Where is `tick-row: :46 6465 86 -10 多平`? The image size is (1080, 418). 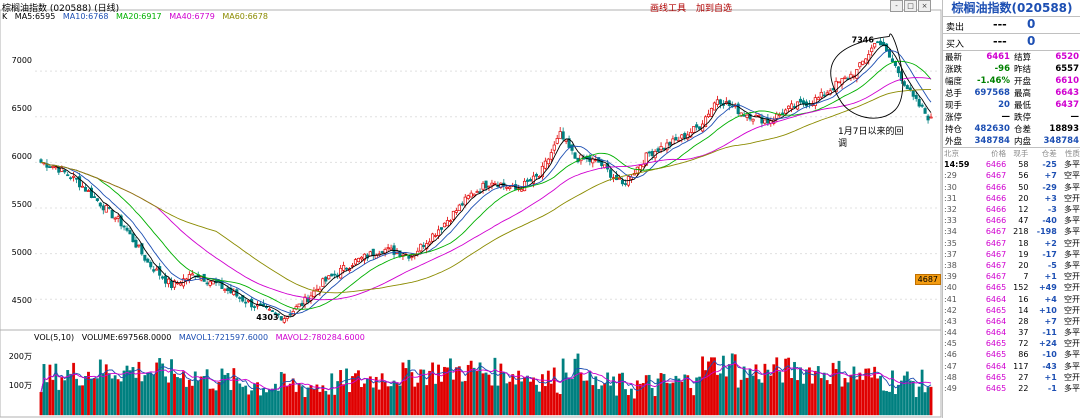
tick-row: :46 6465 86 -10 多平 is located at coordinates (1011, 354).